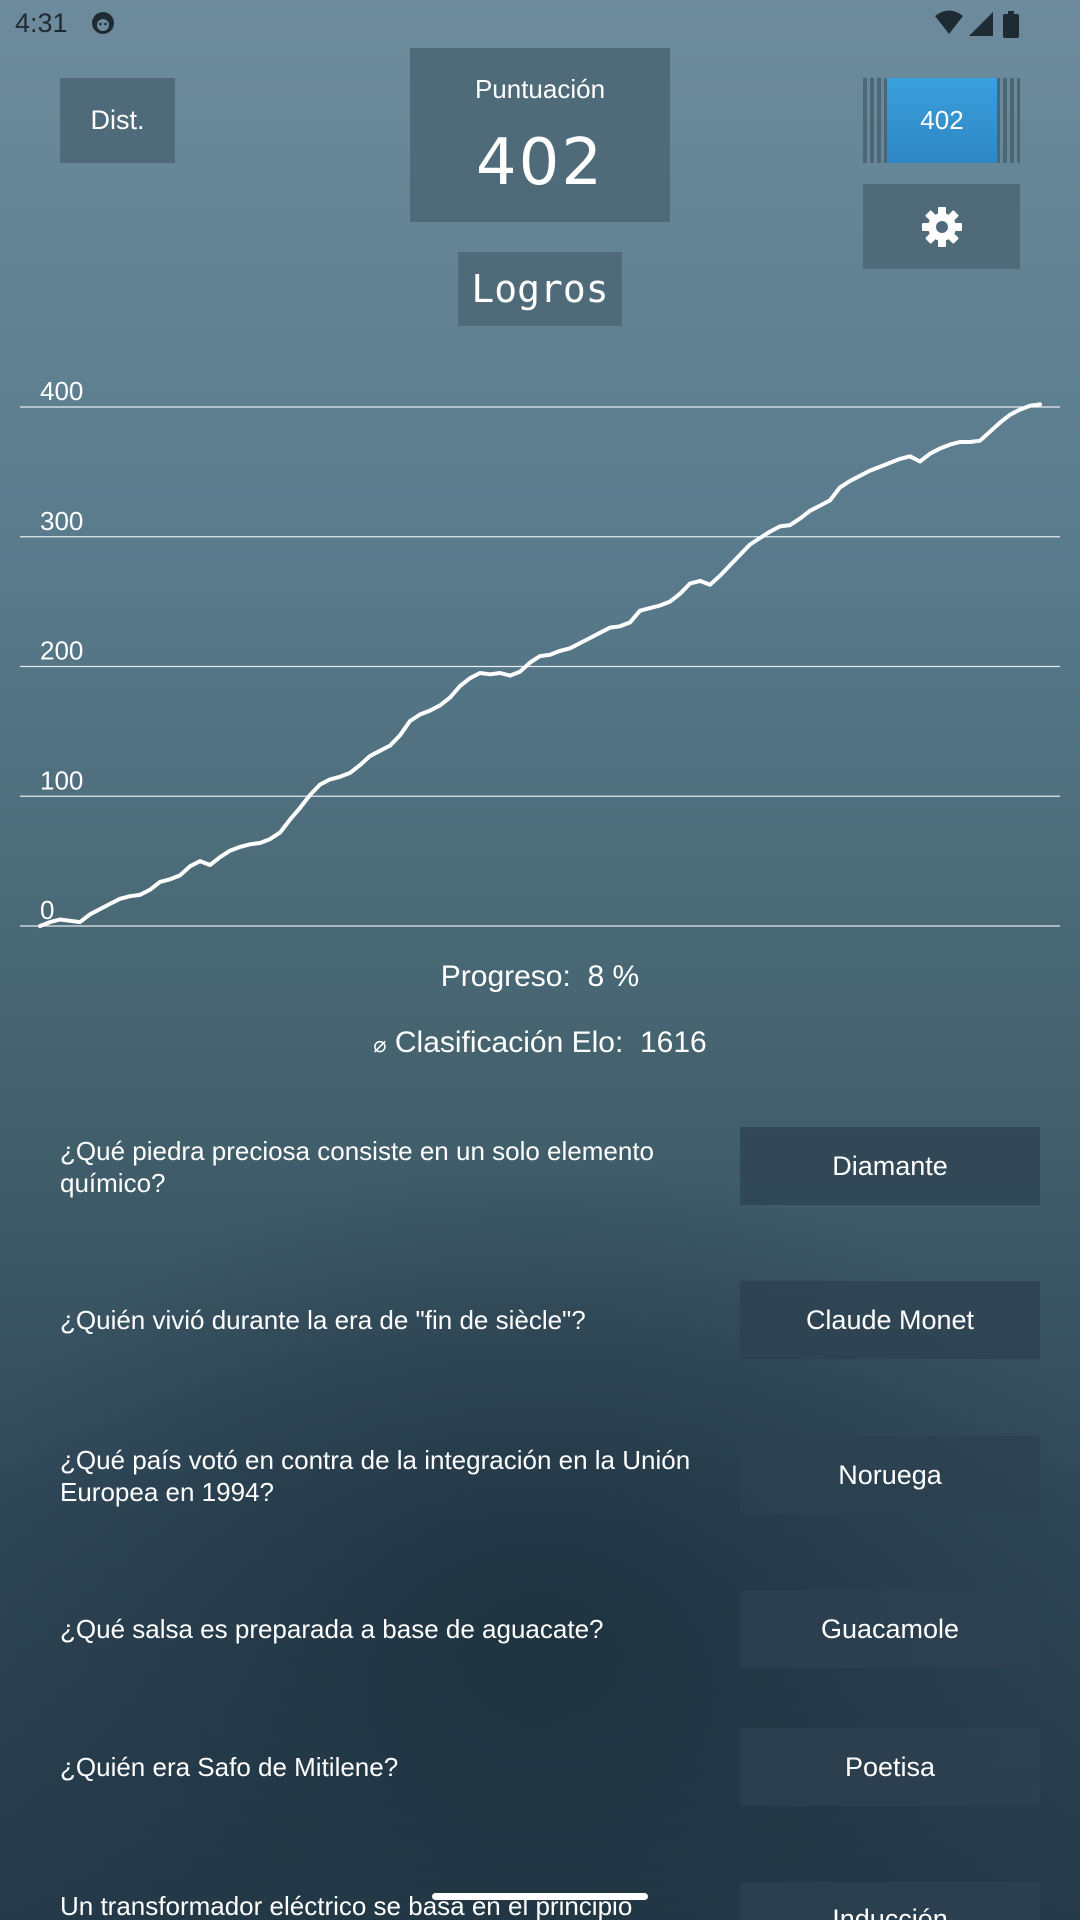 Image resolution: width=1080 pixels, height=1920 pixels. I want to click on signal-icon, so click(981, 24).